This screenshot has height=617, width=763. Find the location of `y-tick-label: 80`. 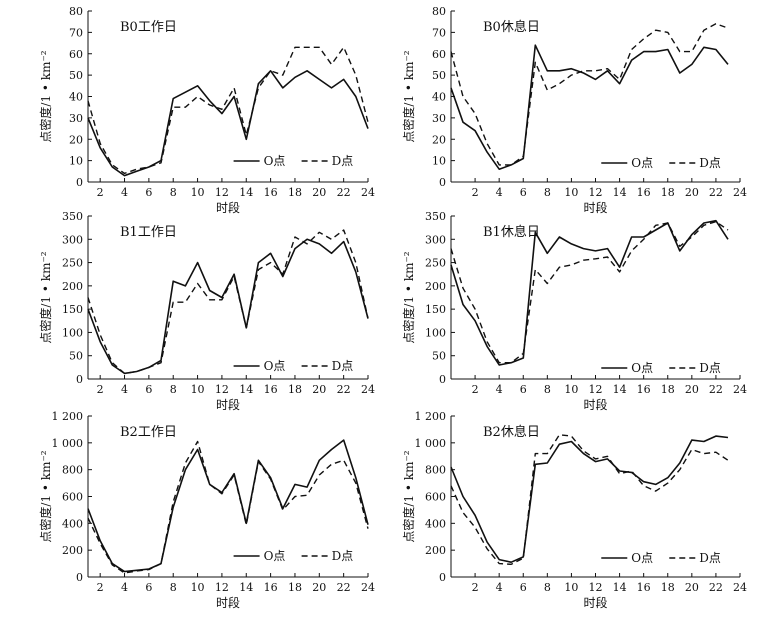

y-tick-label: 80 is located at coordinates (439, 11).